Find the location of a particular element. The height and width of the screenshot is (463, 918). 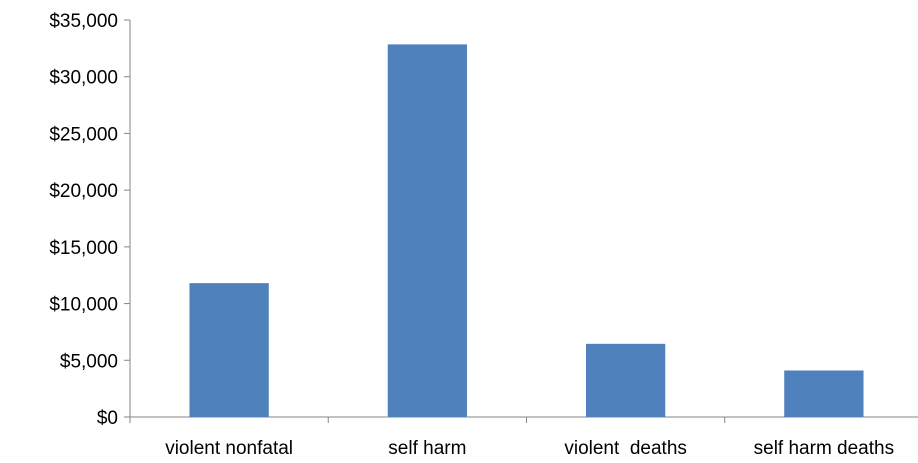

y-tick-label: $25,000 is located at coordinates (83, 134).